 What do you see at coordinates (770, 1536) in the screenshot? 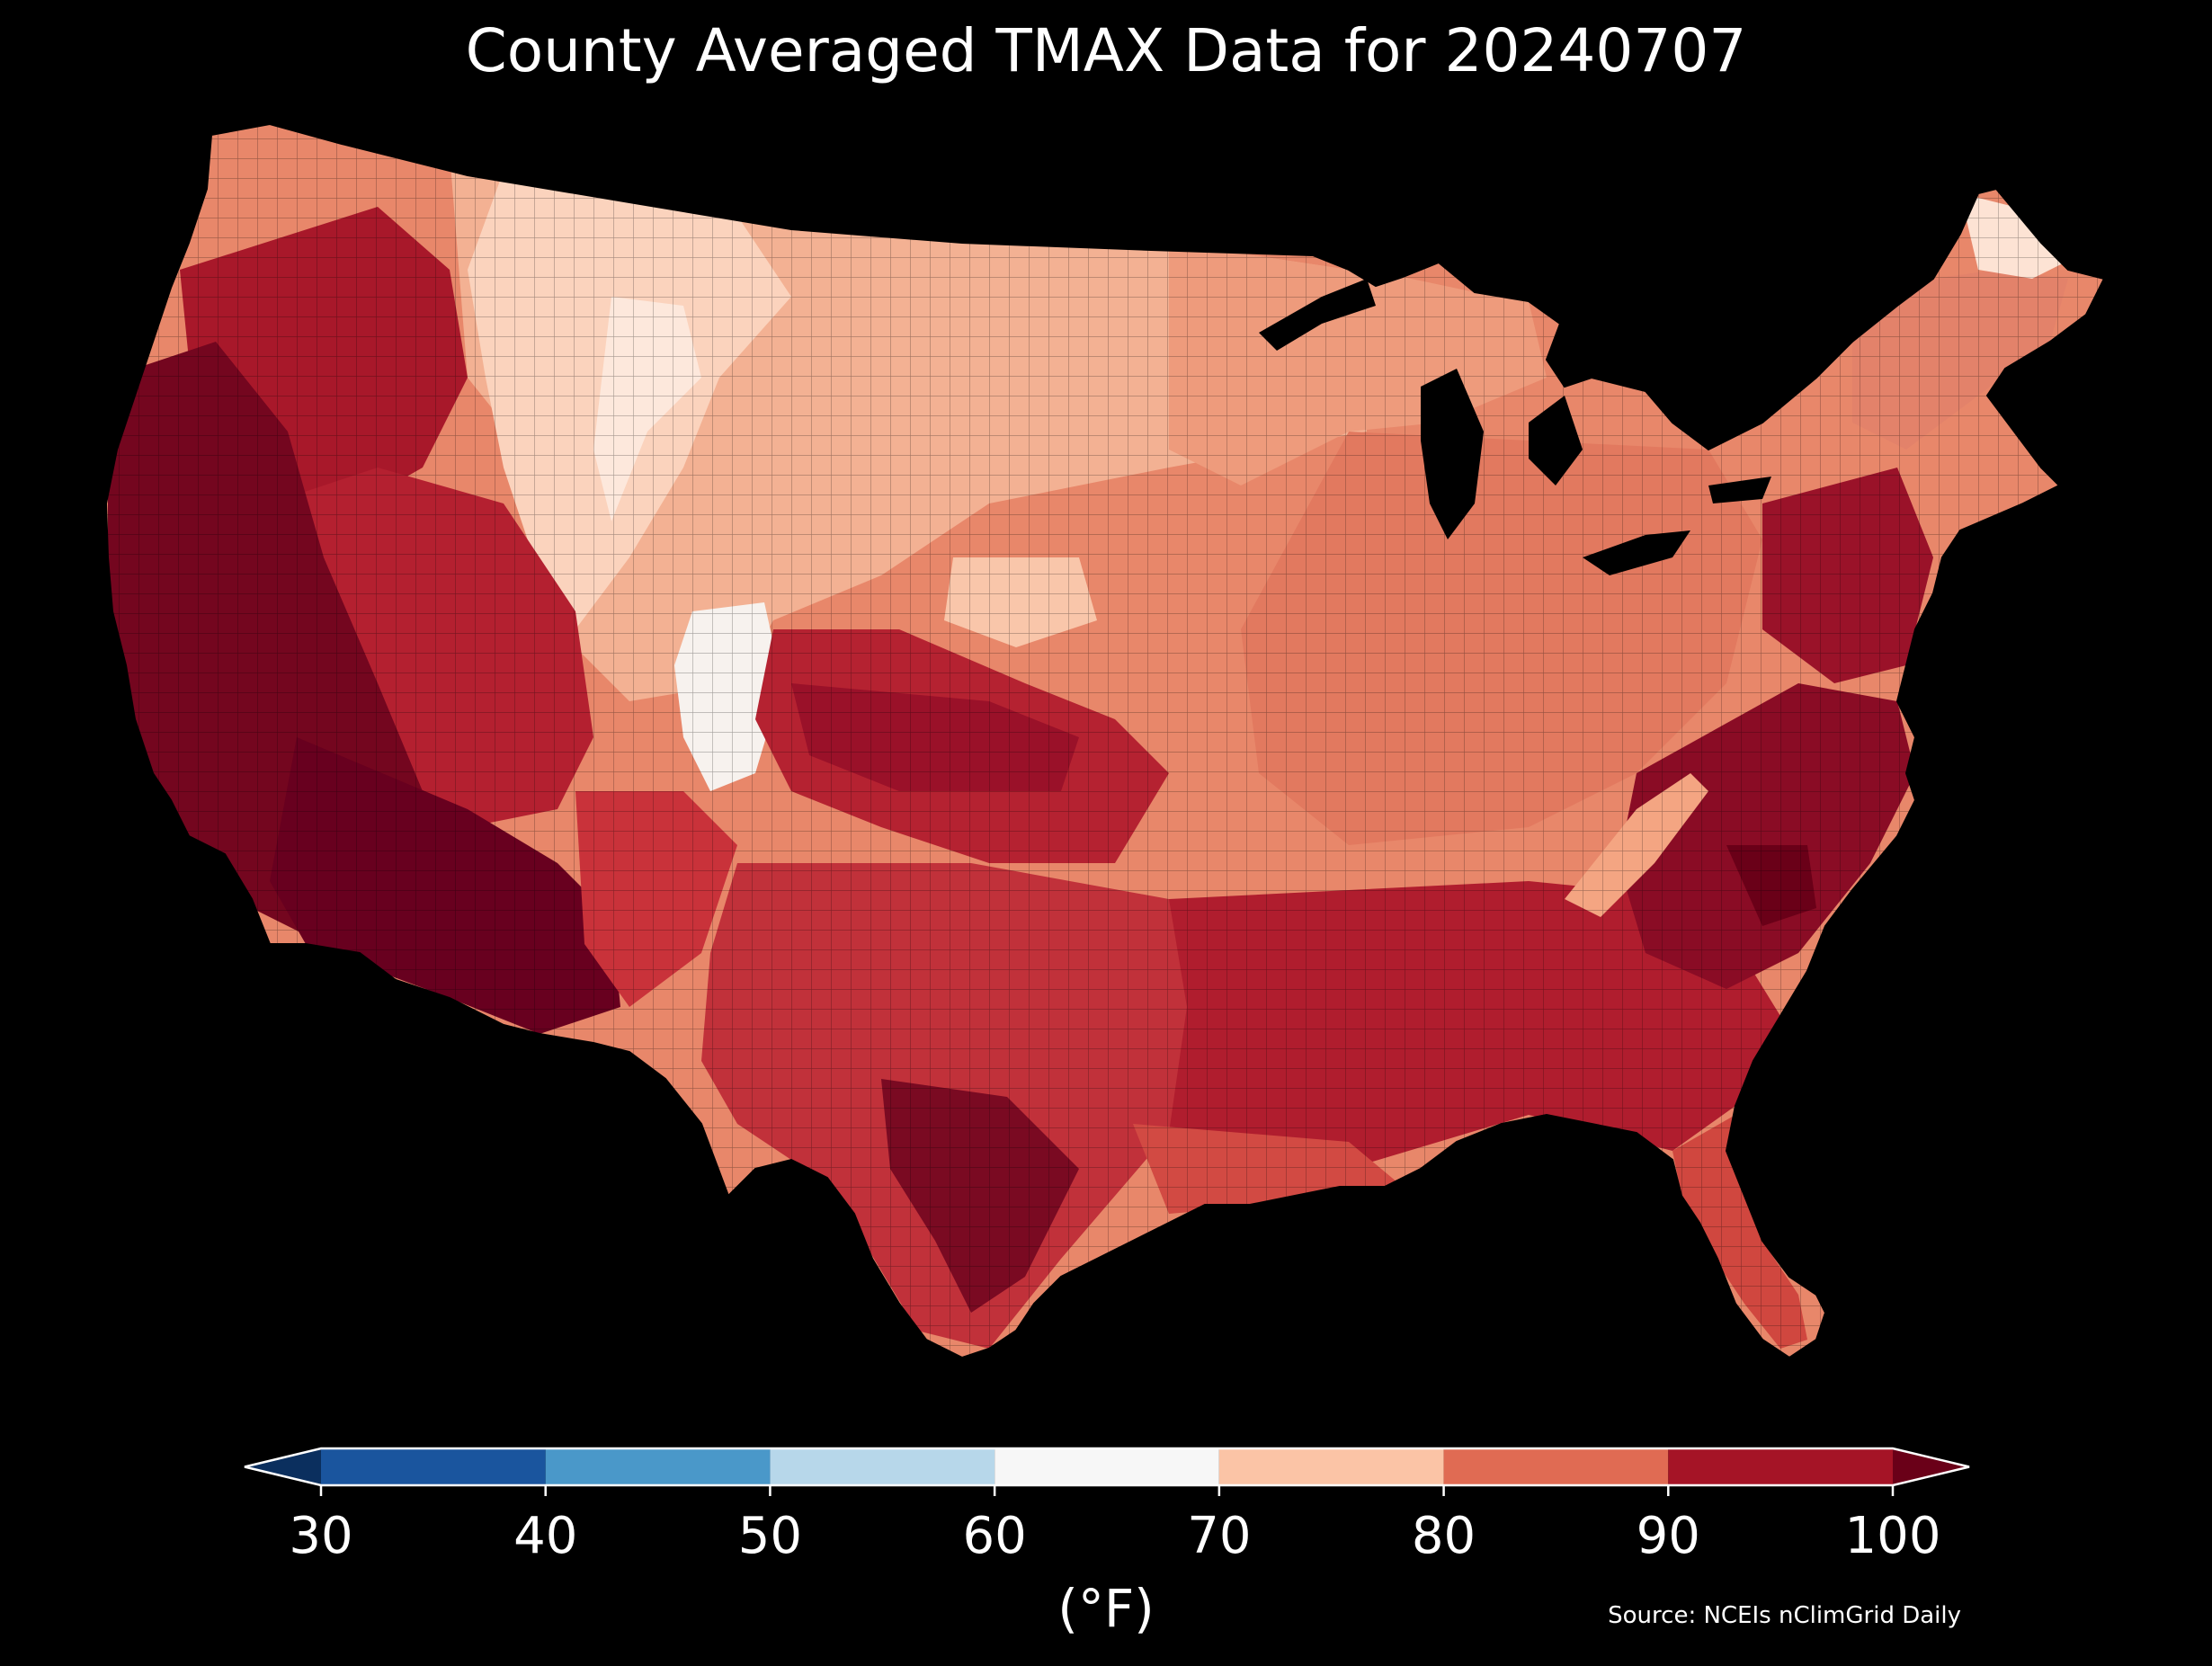
I see `colorbar-tick-label: 50` at bounding box center [770, 1536].